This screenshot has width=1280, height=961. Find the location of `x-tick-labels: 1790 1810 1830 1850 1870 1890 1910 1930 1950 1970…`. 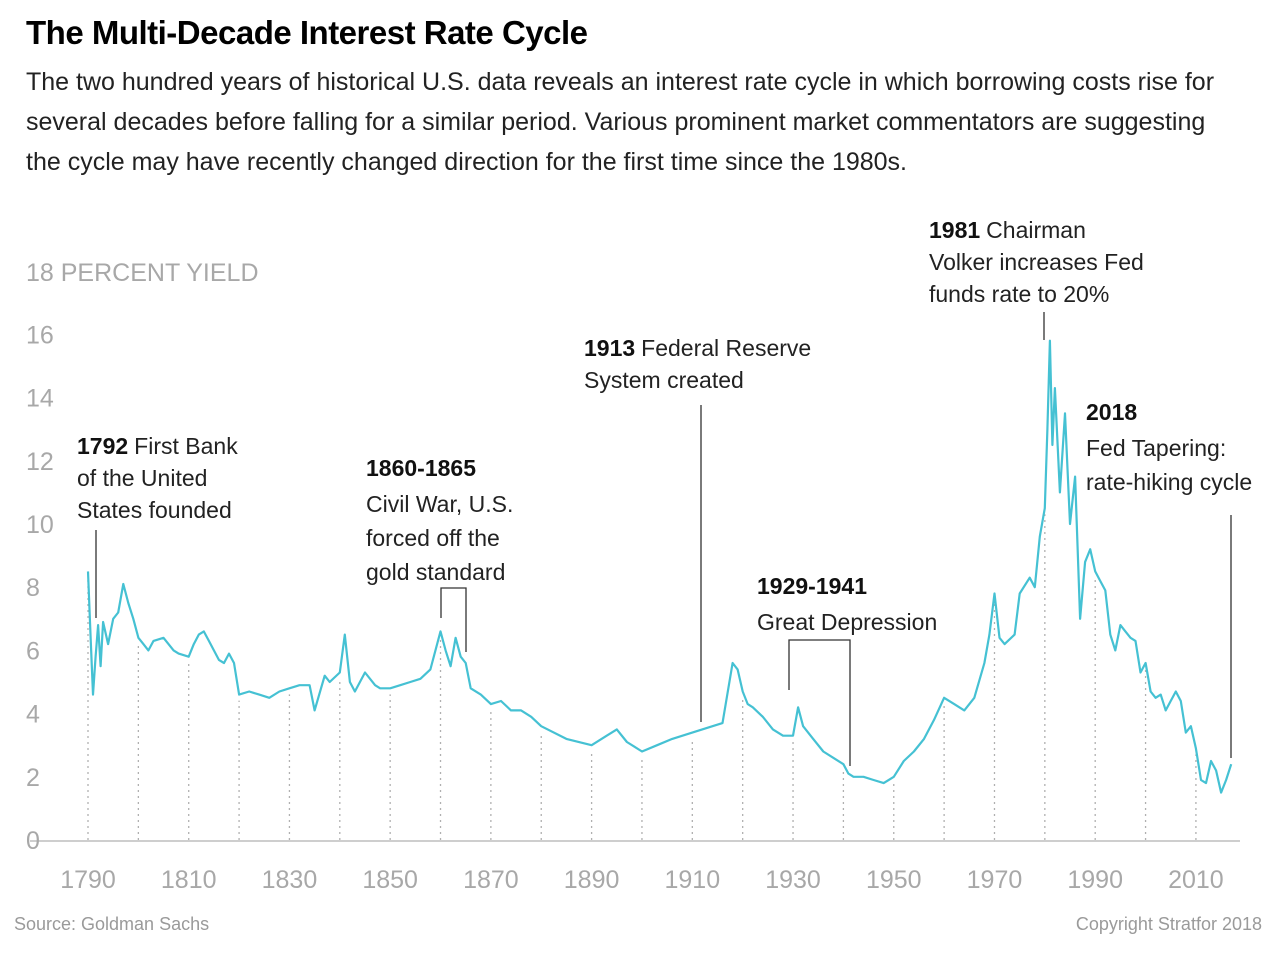

x-tick-labels: 1790 1810 1830 1850 1870 1890 1910 1930 1950 1970… is located at coordinates (642, 880).